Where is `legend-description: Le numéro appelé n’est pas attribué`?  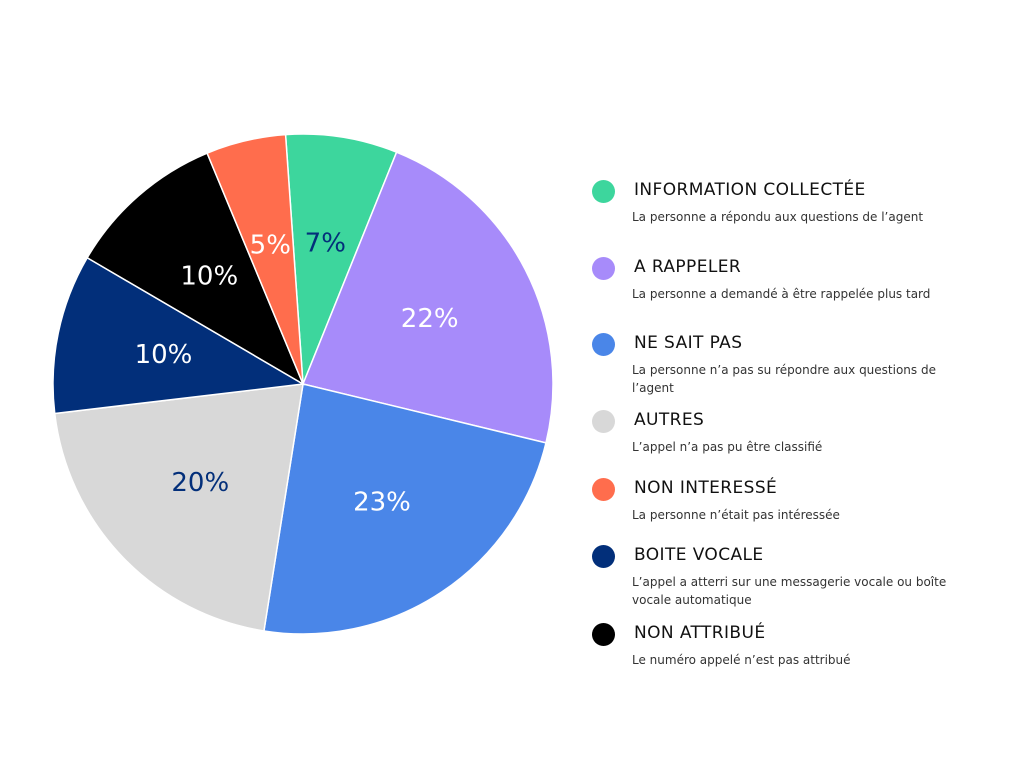 legend-description: Le numéro appelé n’est pas attribué is located at coordinates (741, 660).